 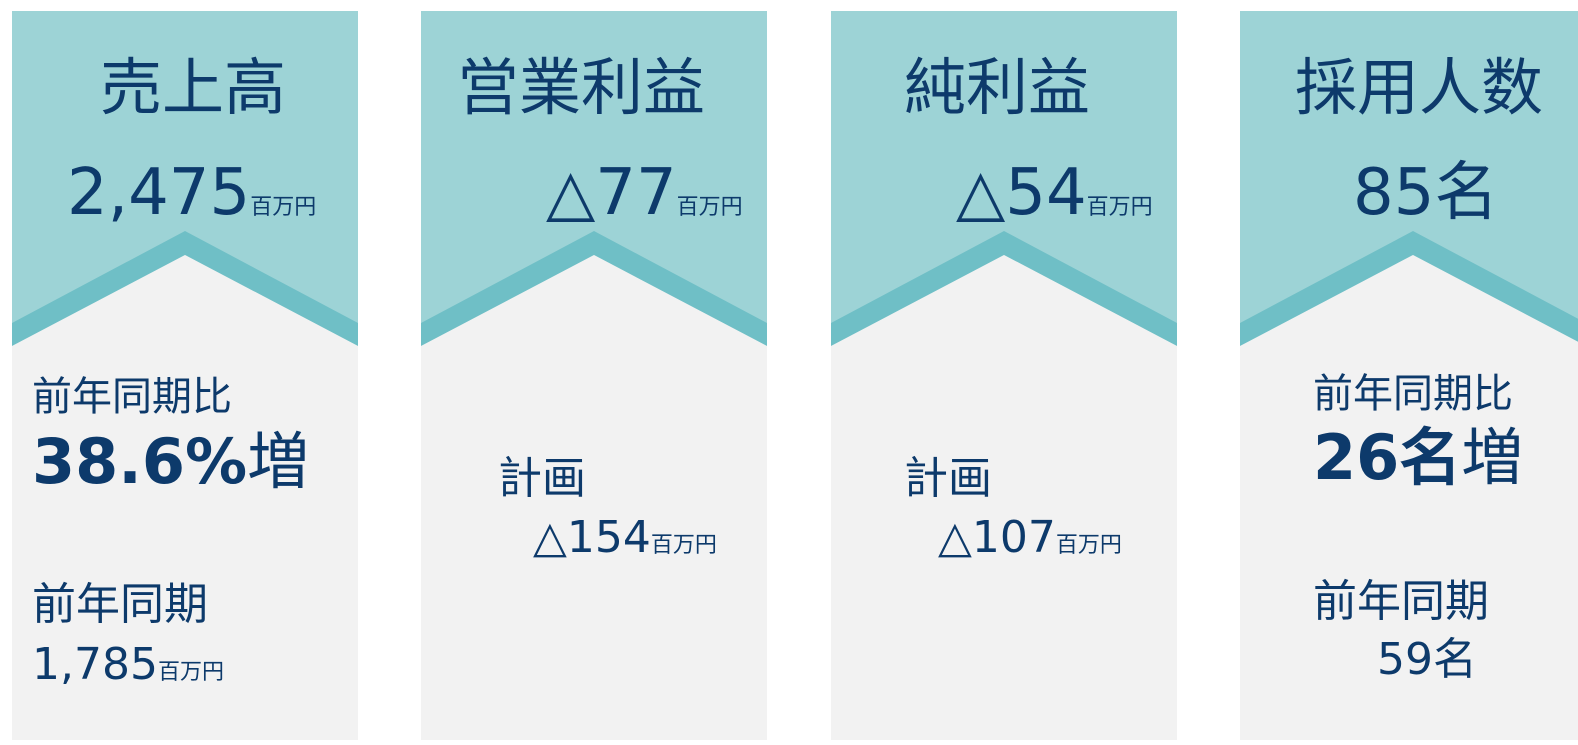 I want to click on card-title: 採用人数, so click(x=1419, y=87).